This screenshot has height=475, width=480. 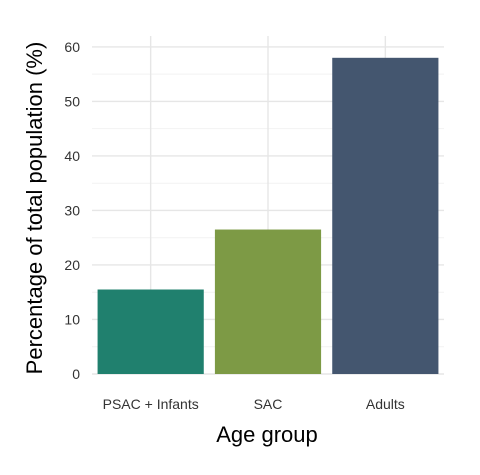 I want to click on x-tick-label: PSAC + Infants, so click(x=151, y=404).